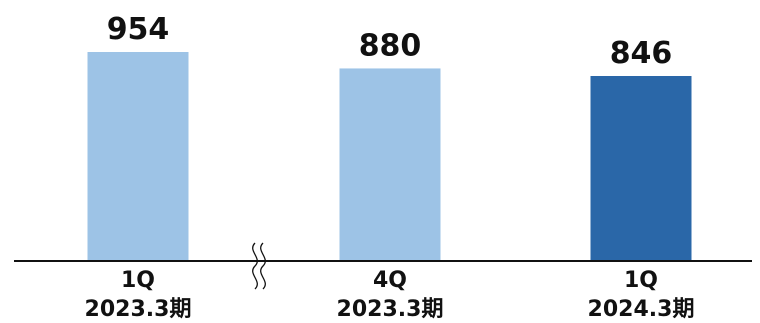  I want to click on bar-value-label: 846, so click(641, 53).